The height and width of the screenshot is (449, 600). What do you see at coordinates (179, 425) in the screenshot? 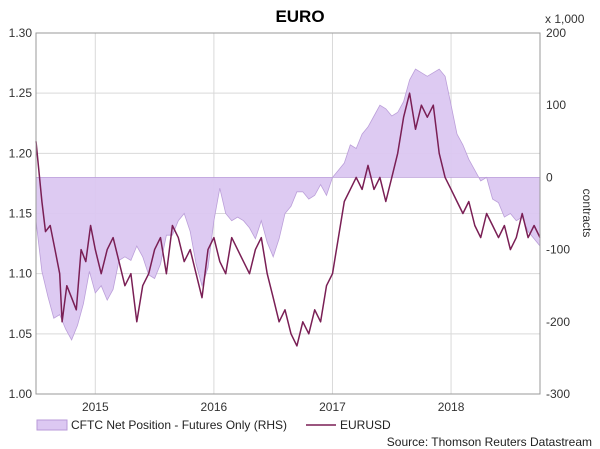
I see `legend-label-cftc: CFTC Net Position - Futures Only (RHS)` at bounding box center [179, 425].